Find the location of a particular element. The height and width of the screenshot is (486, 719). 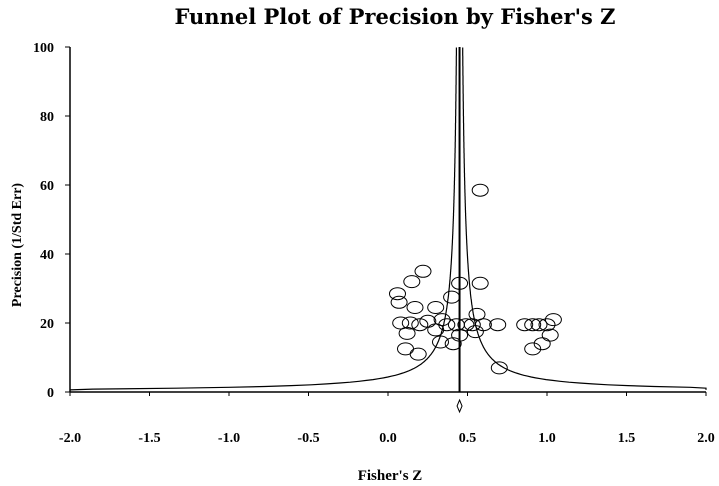

y-tick-label: 0 is located at coordinates (50, 393).